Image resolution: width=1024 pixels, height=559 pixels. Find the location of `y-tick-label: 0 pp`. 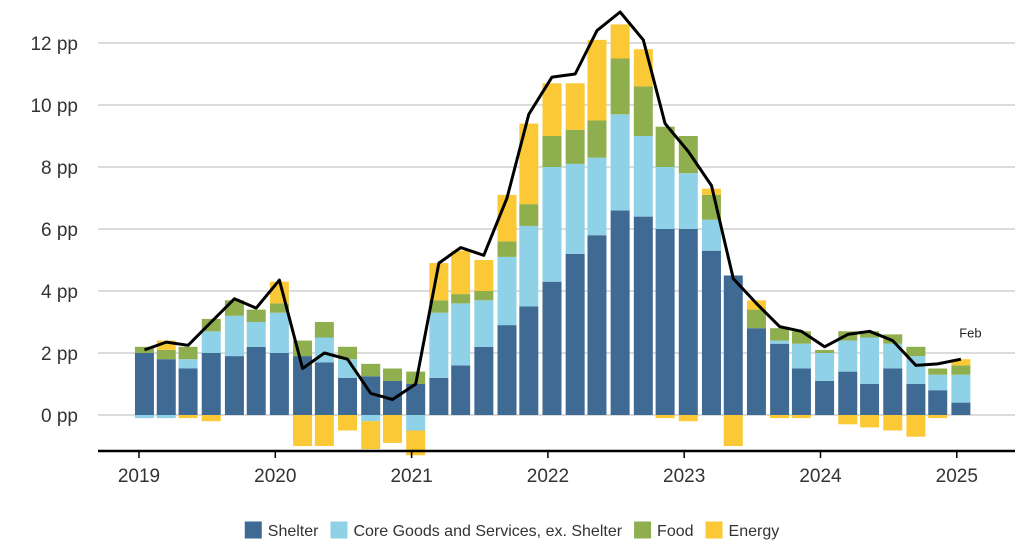

y-tick-label: 0 pp is located at coordinates (59, 416).